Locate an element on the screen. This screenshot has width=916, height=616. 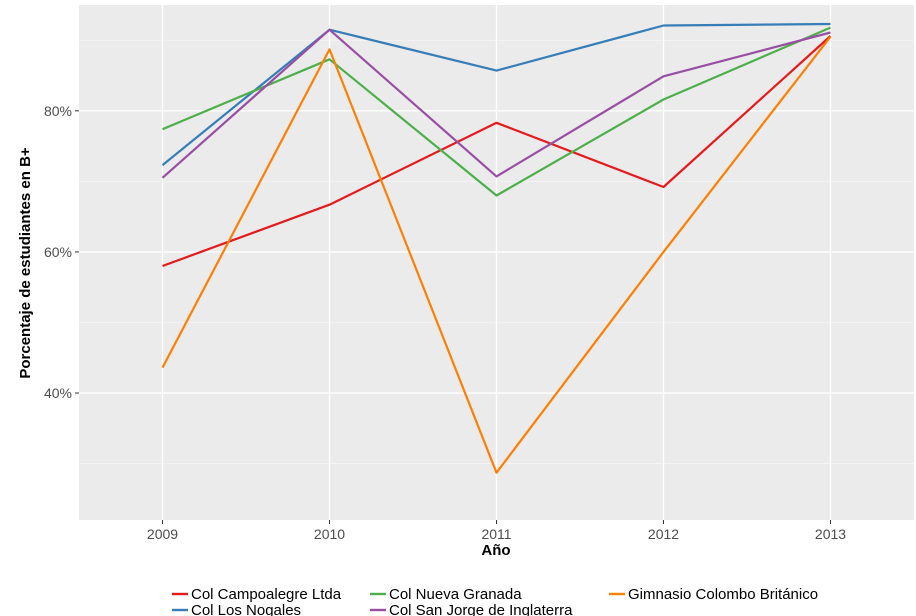
legend-label: Col Los Nogales is located at coordinates (246, 609).